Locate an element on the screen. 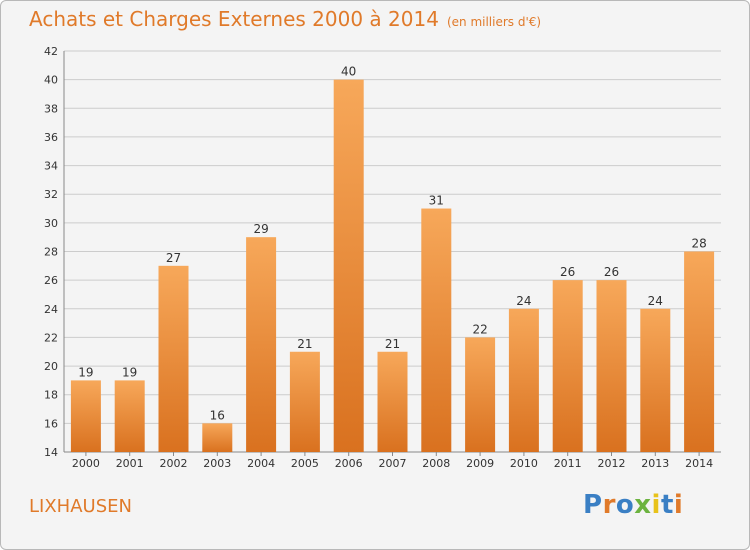  y-tick-label: 28 is located at coordinates (51, 252).